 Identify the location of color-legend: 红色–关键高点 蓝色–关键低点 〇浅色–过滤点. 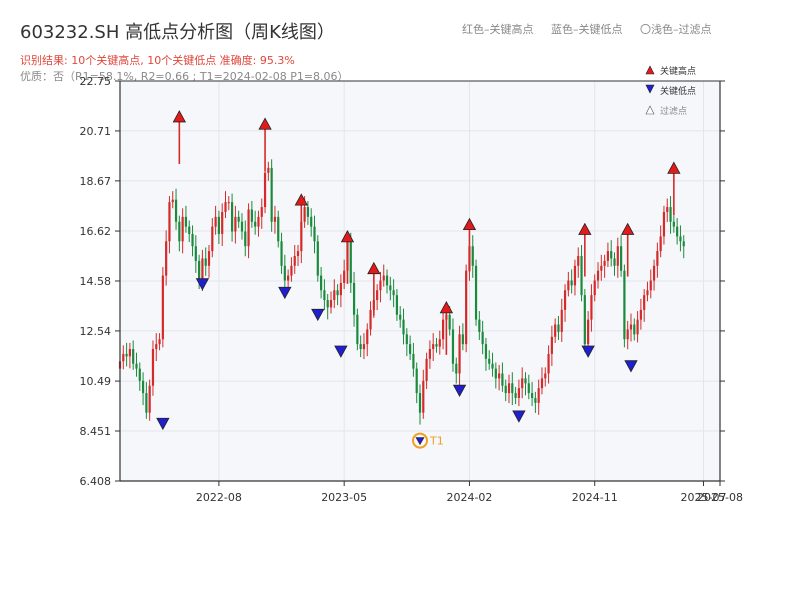
(594, 29).